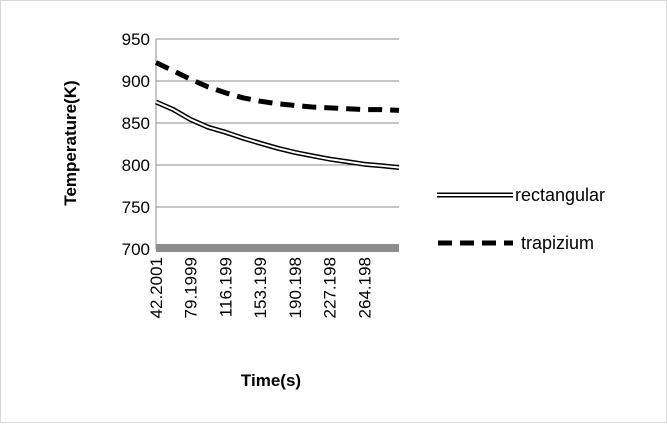  What do you see at coordinates (271, 380) in the screenshot?
I see `x-axis-title: Time(s)` at bounding box center [271, 380].